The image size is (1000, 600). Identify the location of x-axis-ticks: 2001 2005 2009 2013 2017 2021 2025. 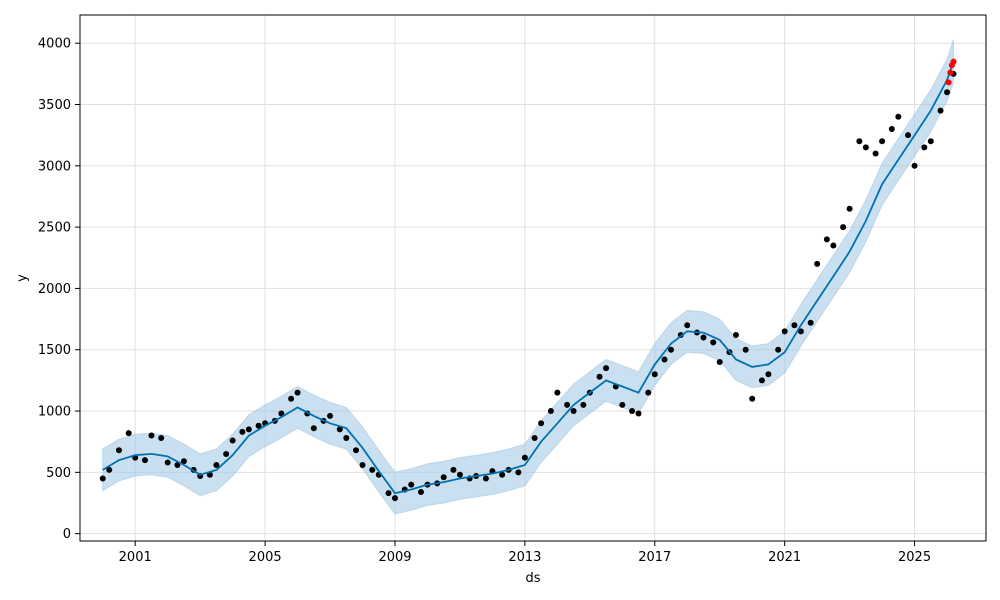
(525, 553).